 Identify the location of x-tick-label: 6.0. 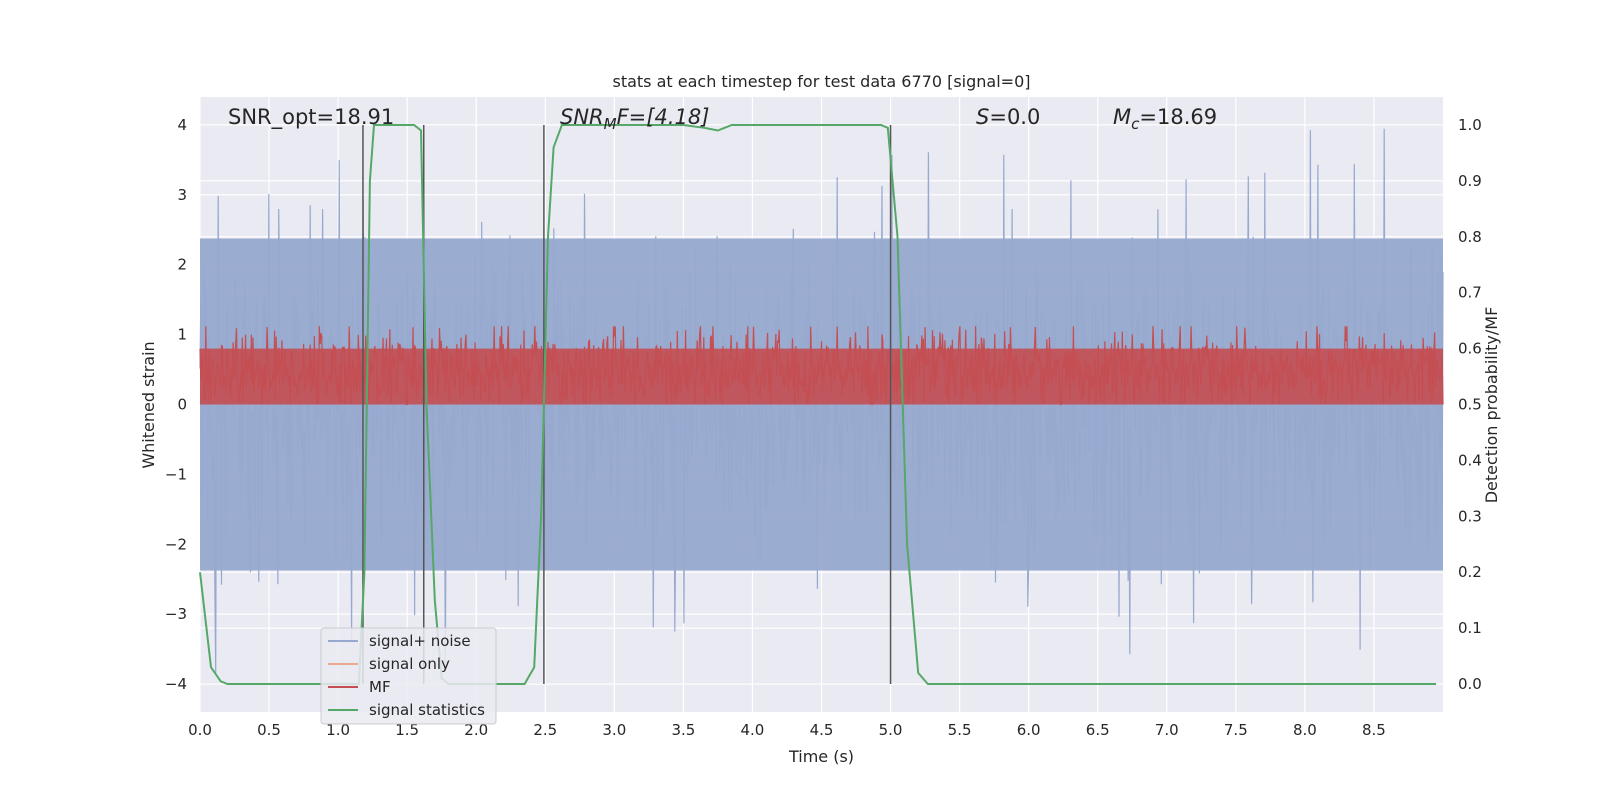
(1029, 730).